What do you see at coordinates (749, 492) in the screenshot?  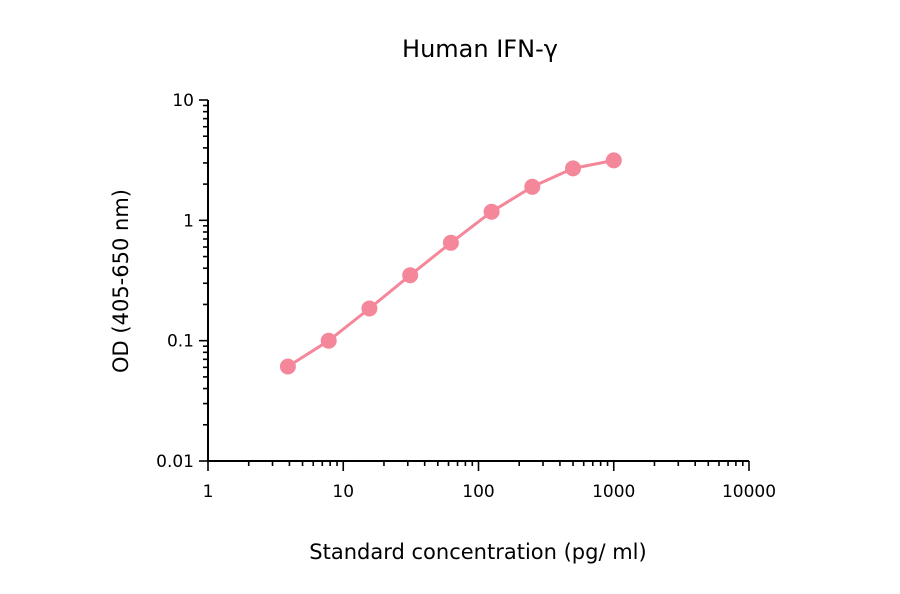 I see `x-tick-label: 10000` at bounding box center [749, 492].